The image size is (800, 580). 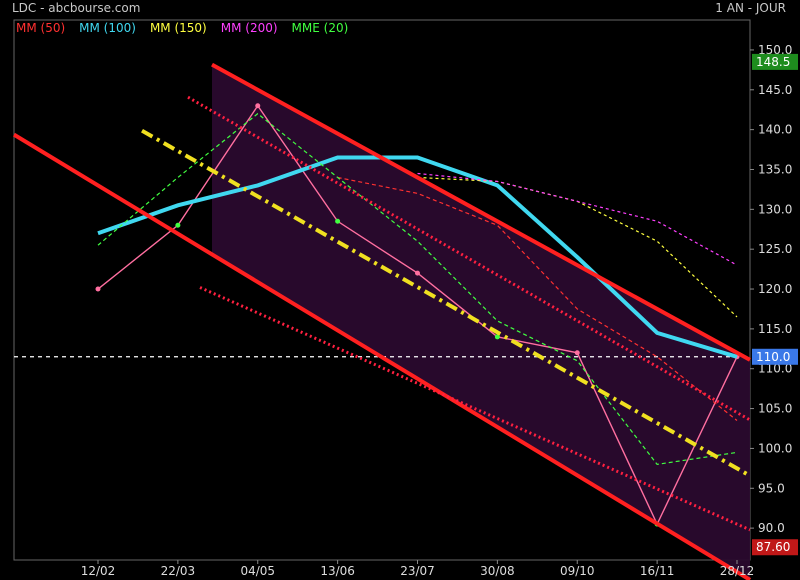 What do you see at coordinates (775, 90) in the screenshot?
I see `y-tick-label: 145.0` at bounding box center [775, 90].